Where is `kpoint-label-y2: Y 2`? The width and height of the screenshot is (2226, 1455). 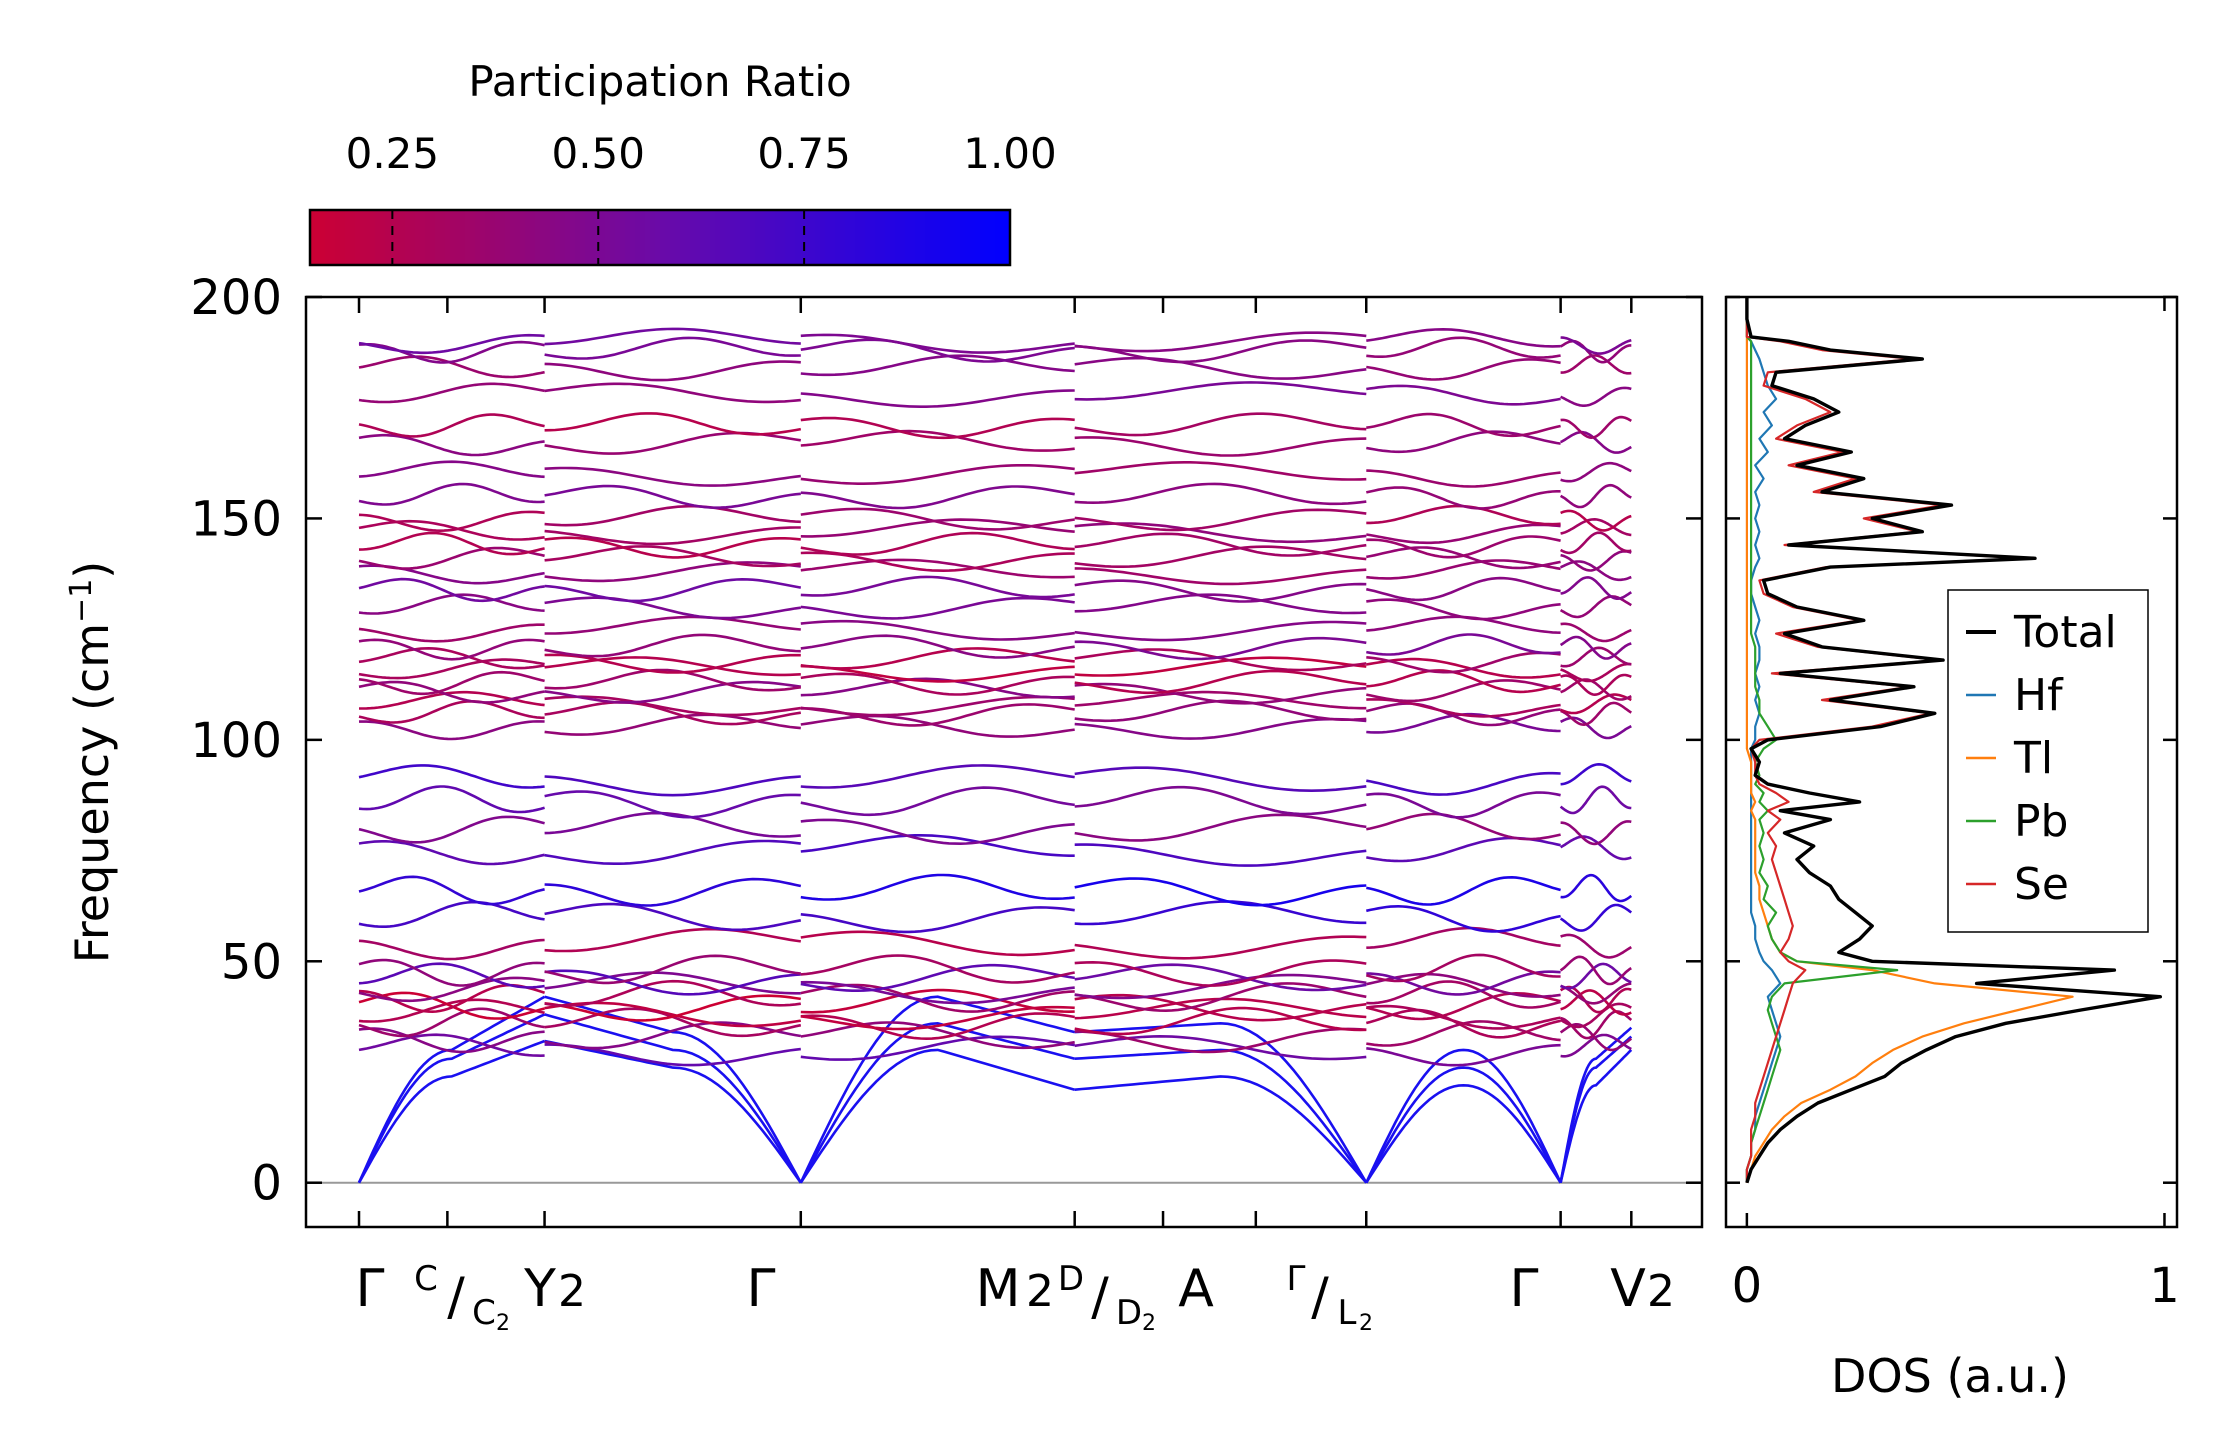
kpoint-label-y2: Y 2 is located at coordinates (554, 1289).